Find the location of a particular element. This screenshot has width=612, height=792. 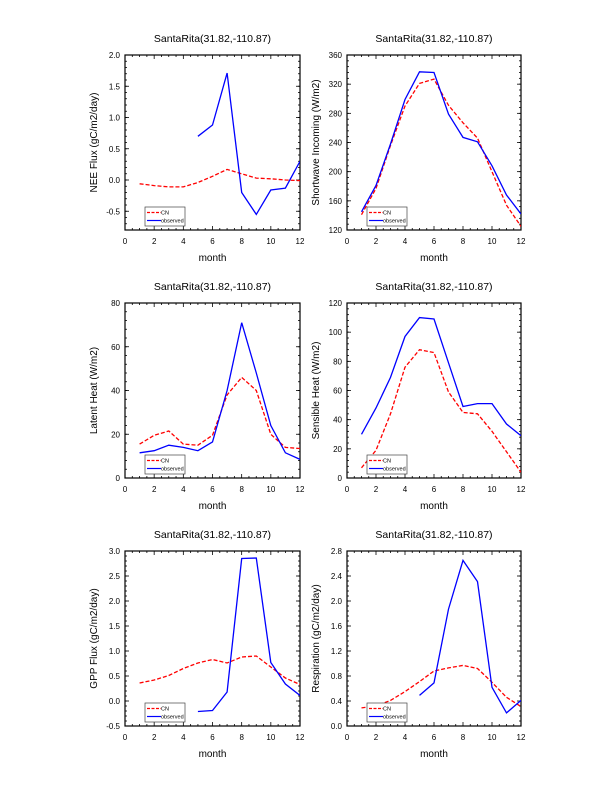

y-axis-label: Latent Heat (W/m2) is located at coordinates (94, 390).